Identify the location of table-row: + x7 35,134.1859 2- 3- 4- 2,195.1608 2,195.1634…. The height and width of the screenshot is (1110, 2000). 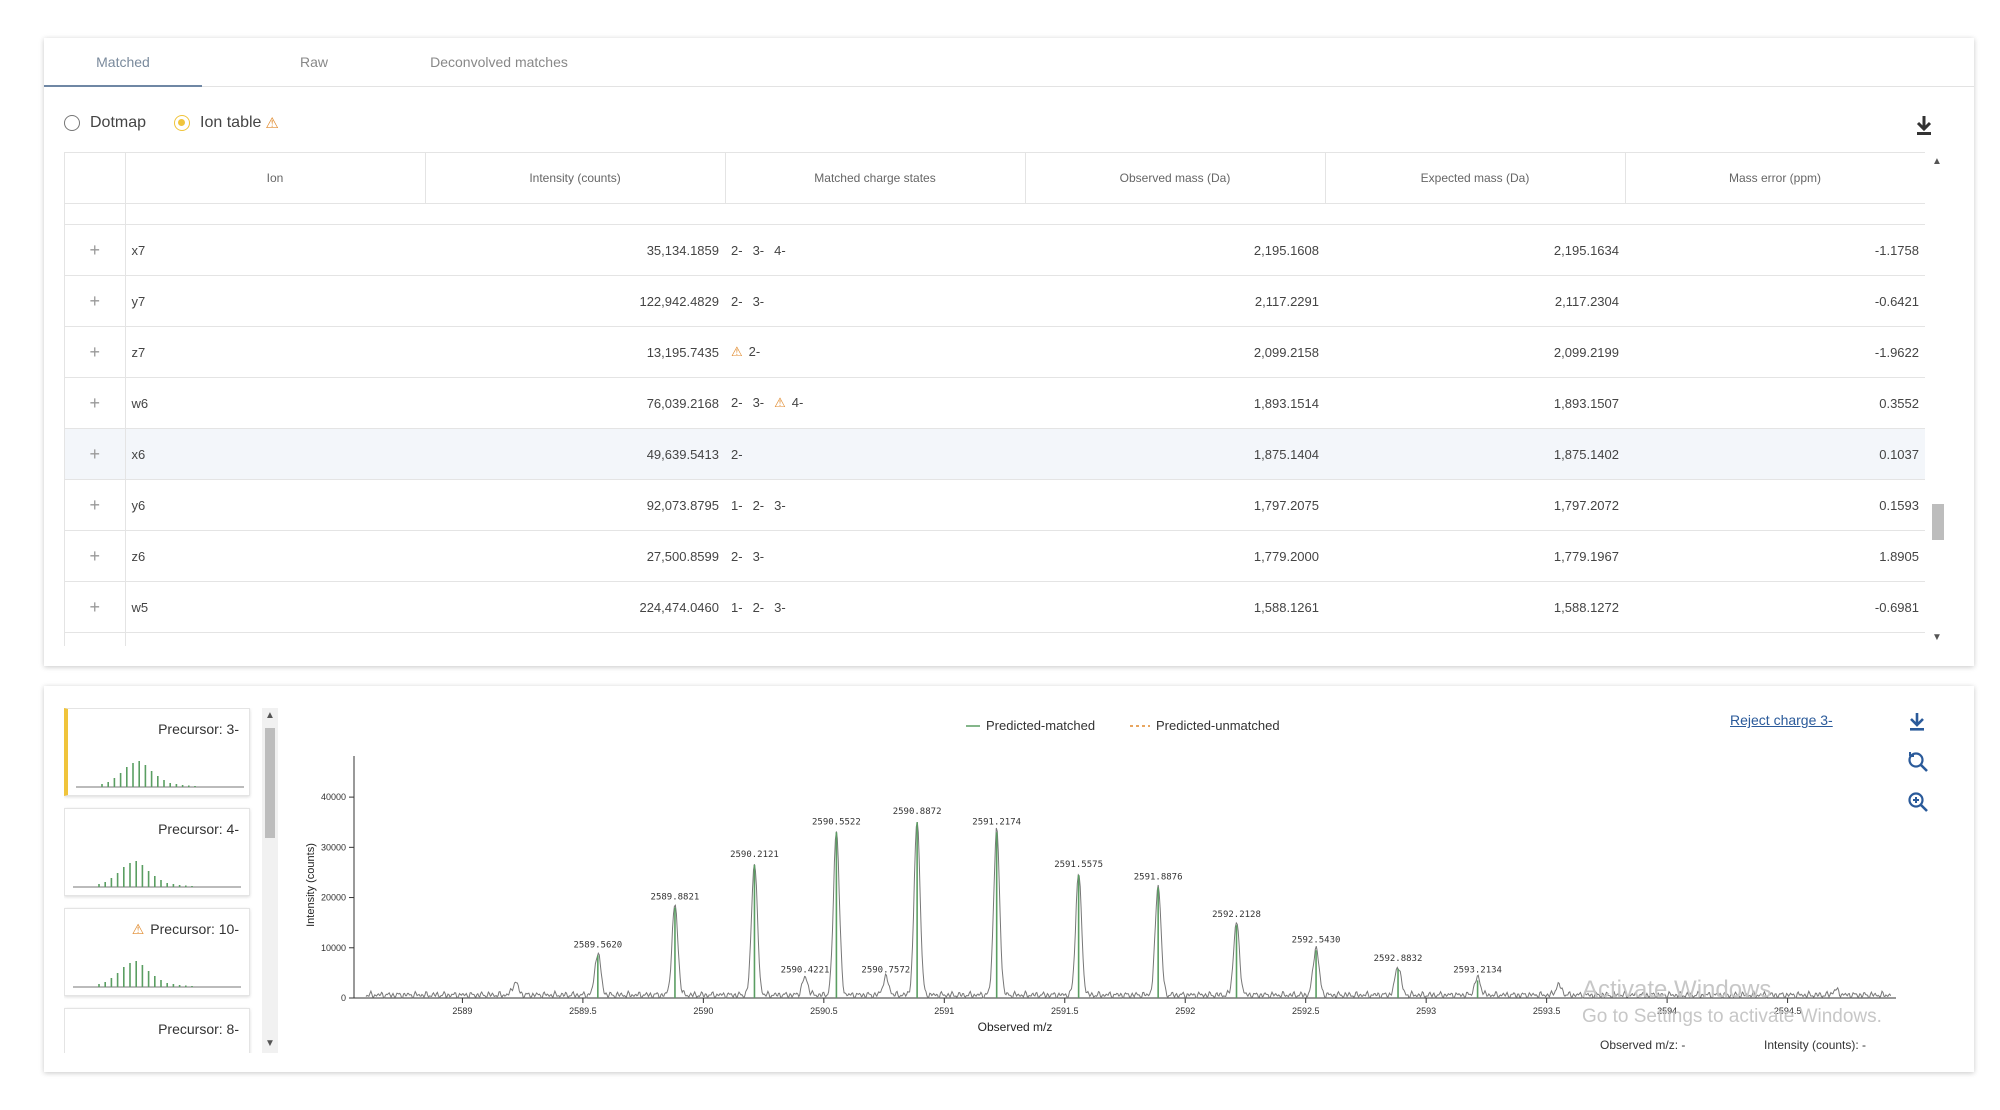
(995, 250).